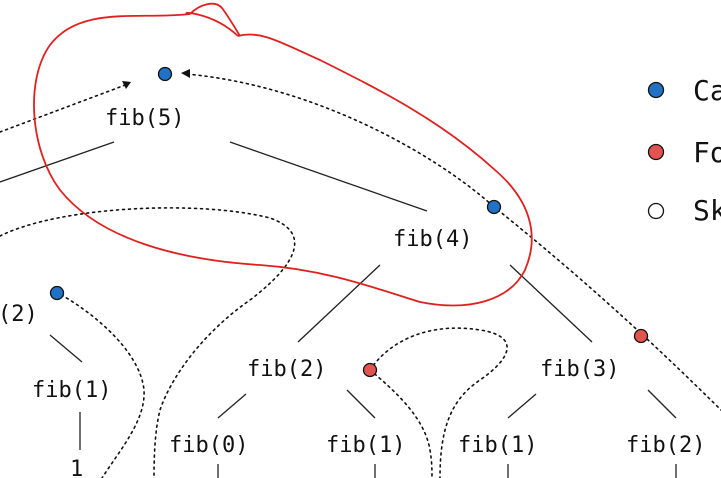 The image size is (721, 478). What do you see at coordinates (339, 140) in the screenshot?
I see `trace-fib4-to-fib5` at bounding box center [339, 140].